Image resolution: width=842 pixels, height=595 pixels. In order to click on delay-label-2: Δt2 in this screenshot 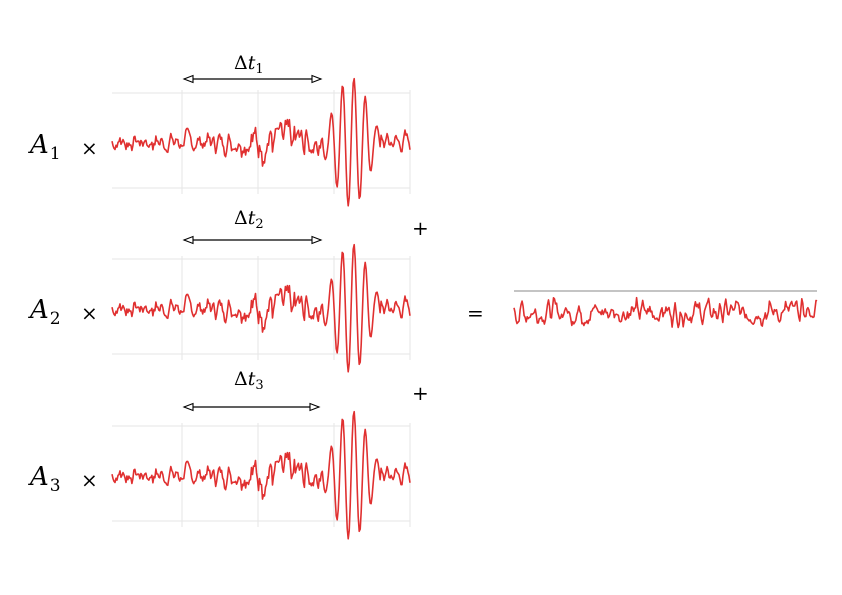, I will do `click(249, 219)`.